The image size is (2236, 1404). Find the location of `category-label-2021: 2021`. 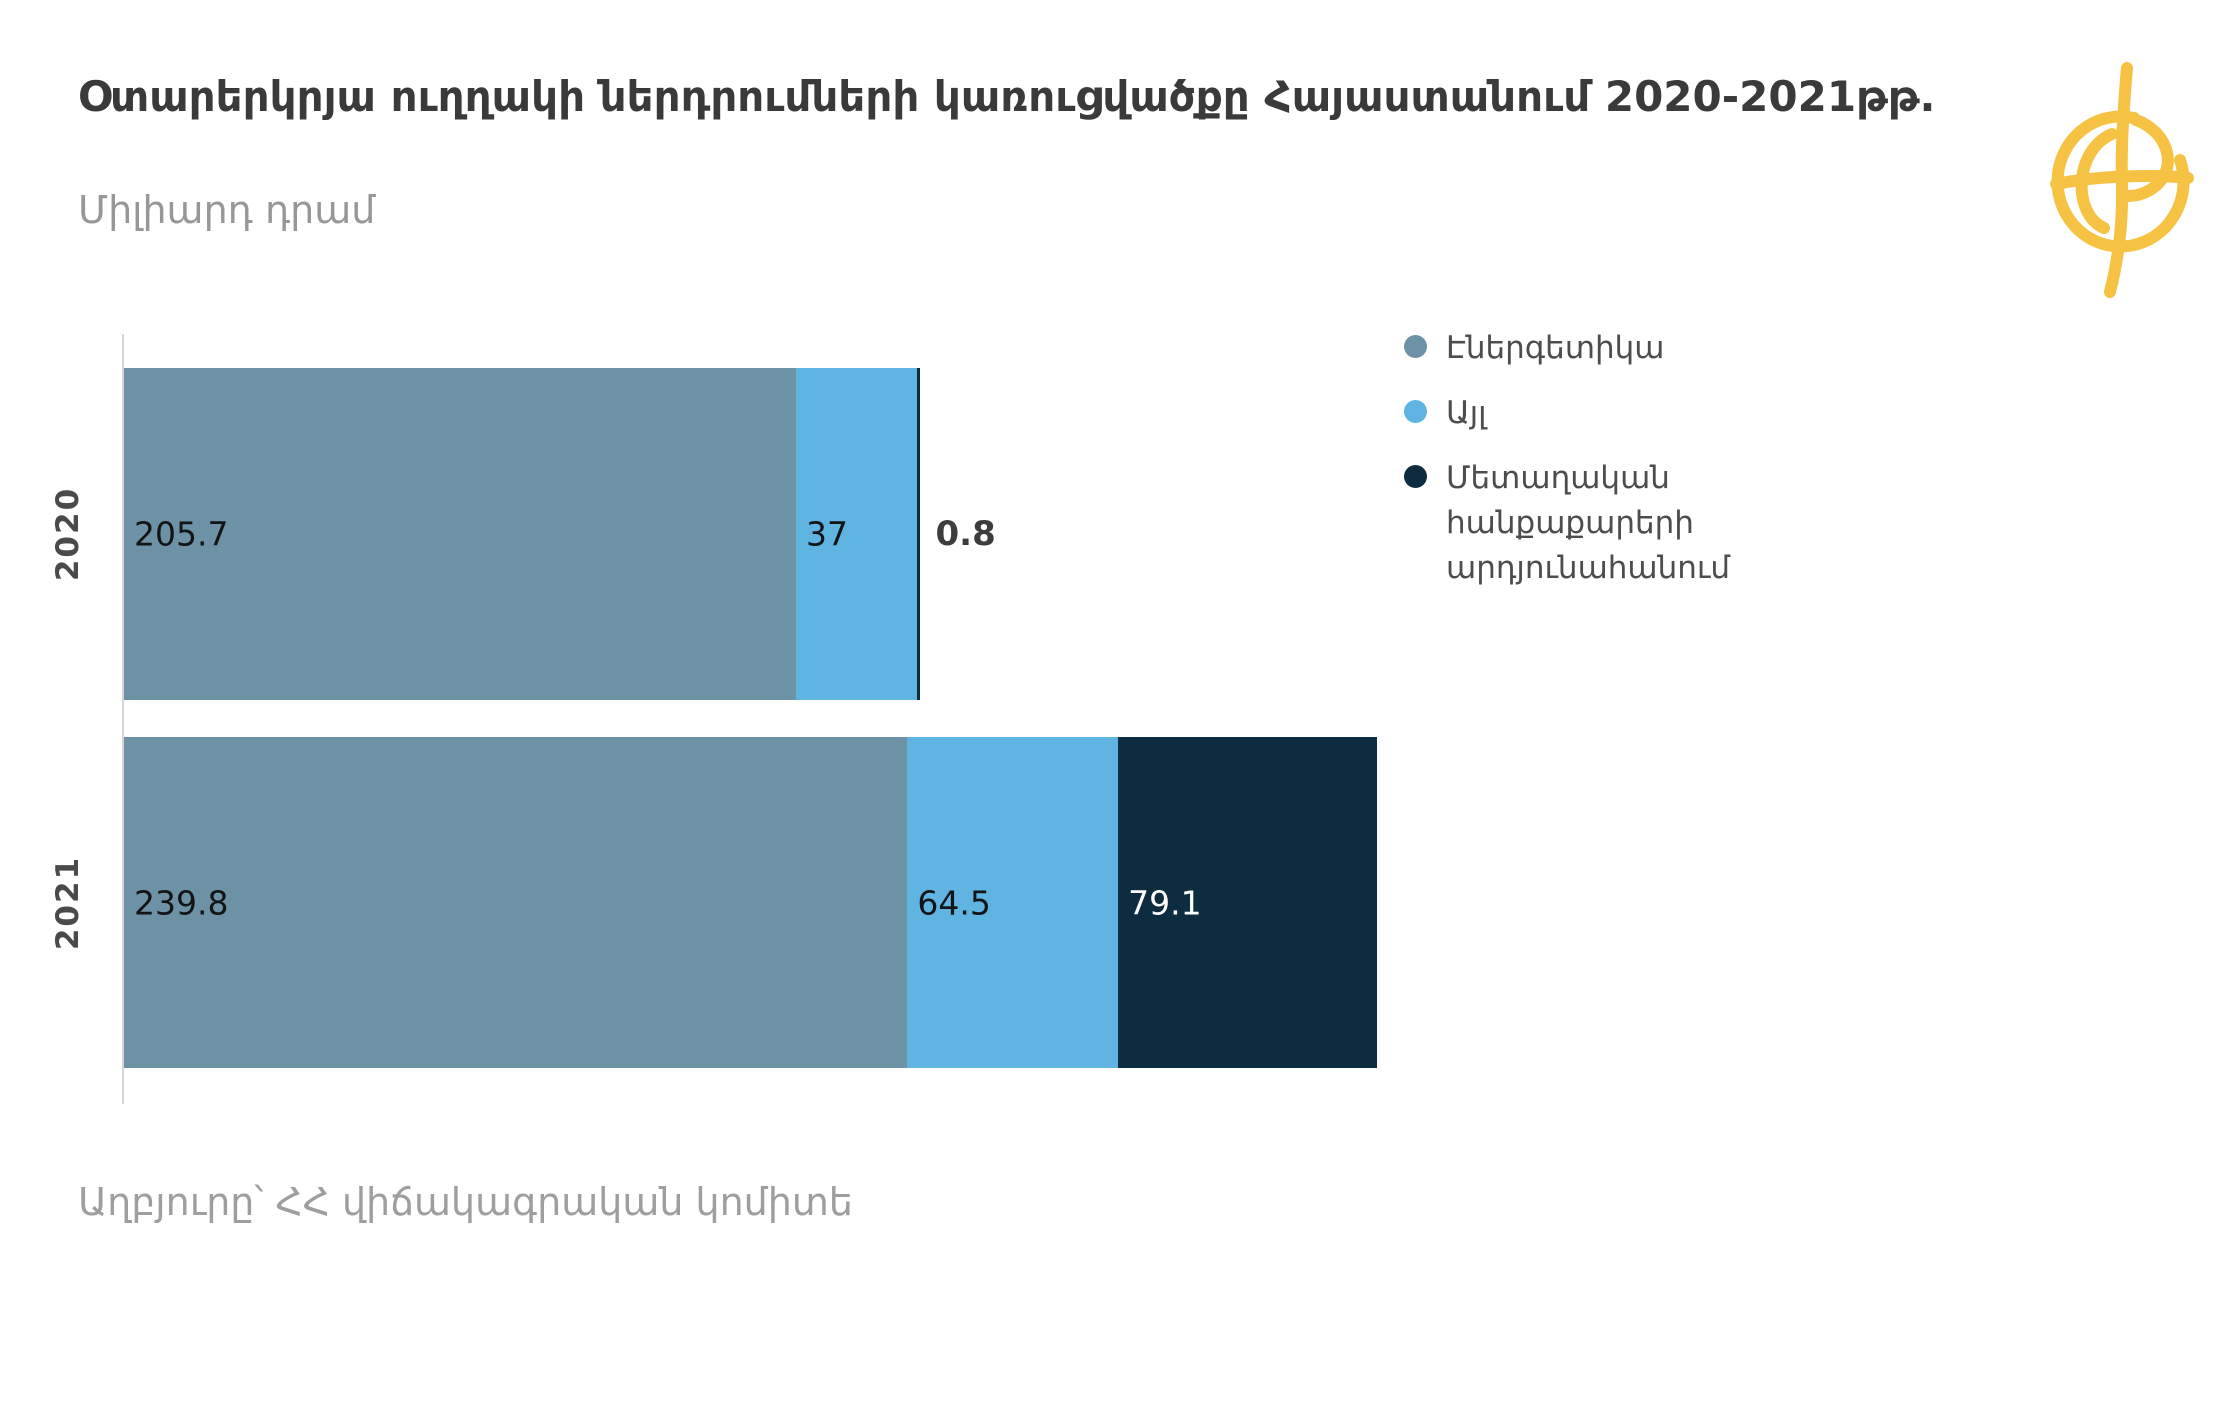

category-label-2021: 2021 is located at coordinates (68, 902).